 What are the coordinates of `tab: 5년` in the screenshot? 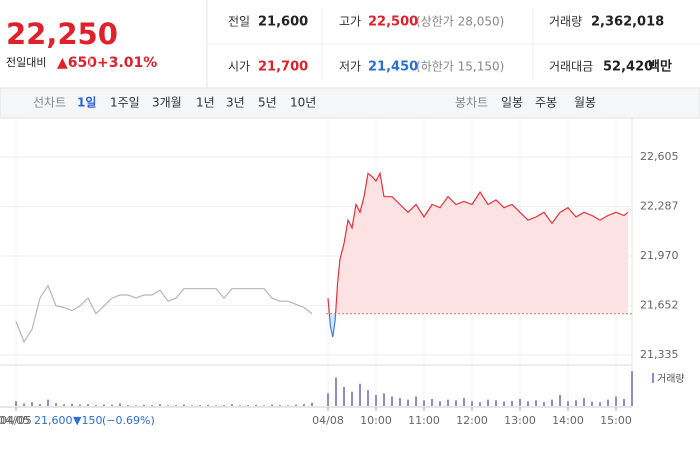 It's located at (267, 103).